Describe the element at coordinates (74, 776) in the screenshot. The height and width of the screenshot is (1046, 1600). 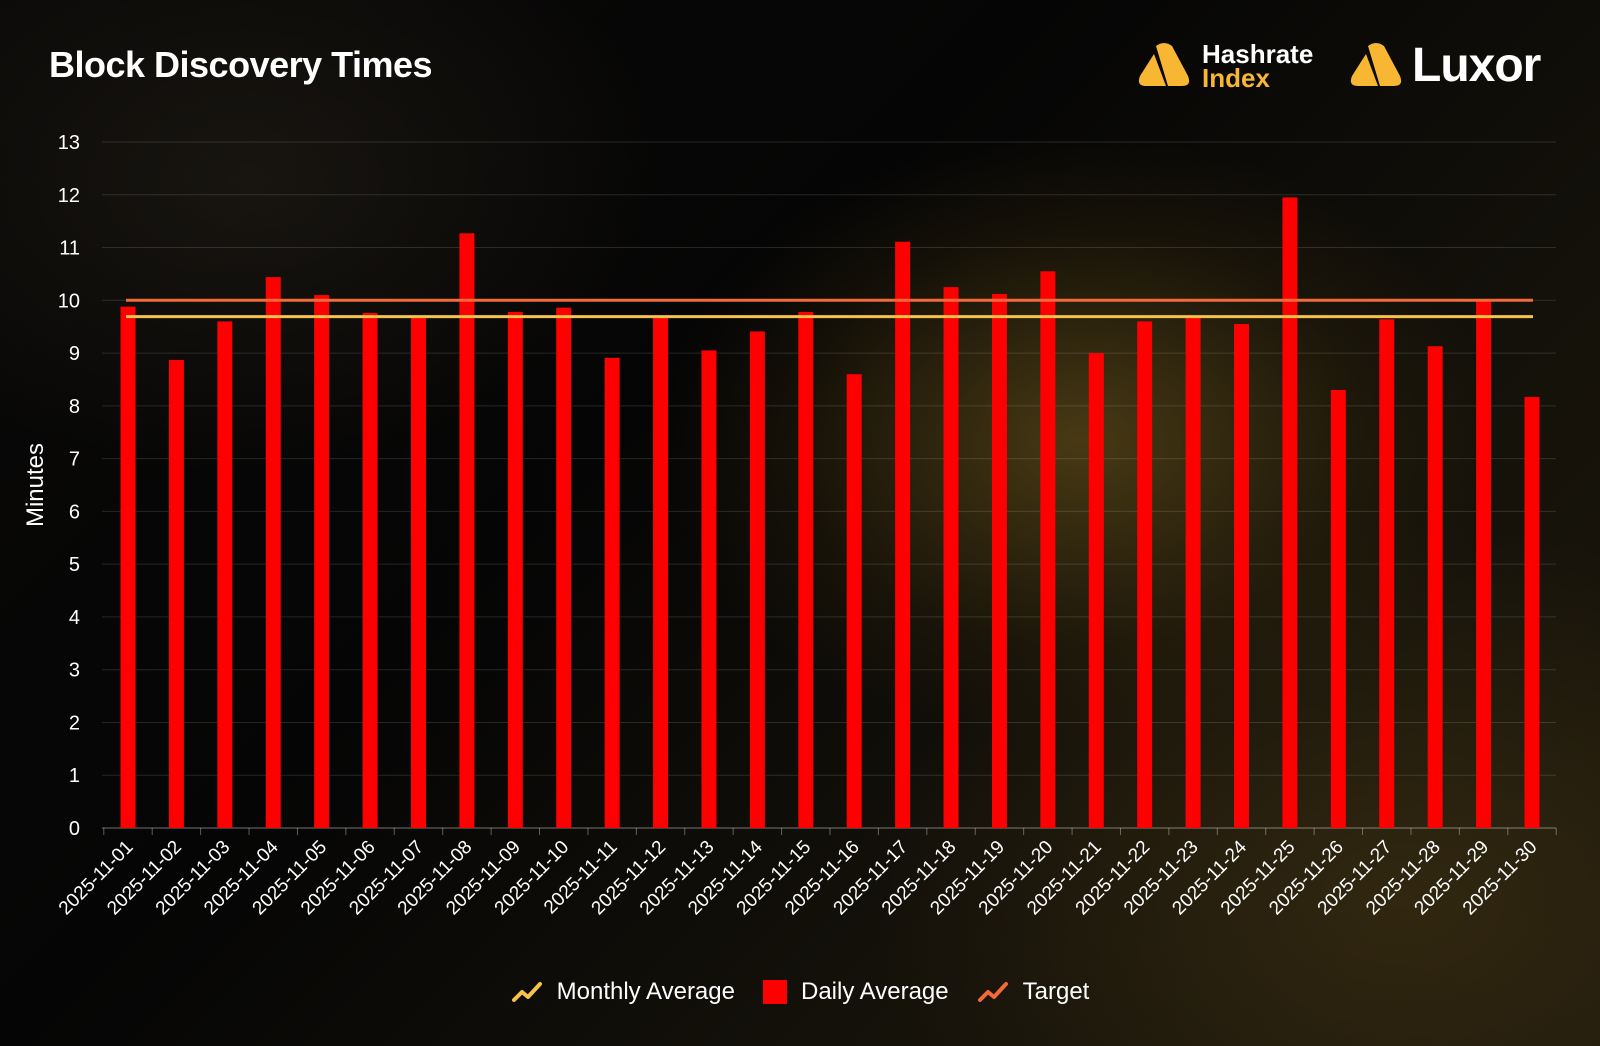
I see `y-tick-label: 1` at that location.